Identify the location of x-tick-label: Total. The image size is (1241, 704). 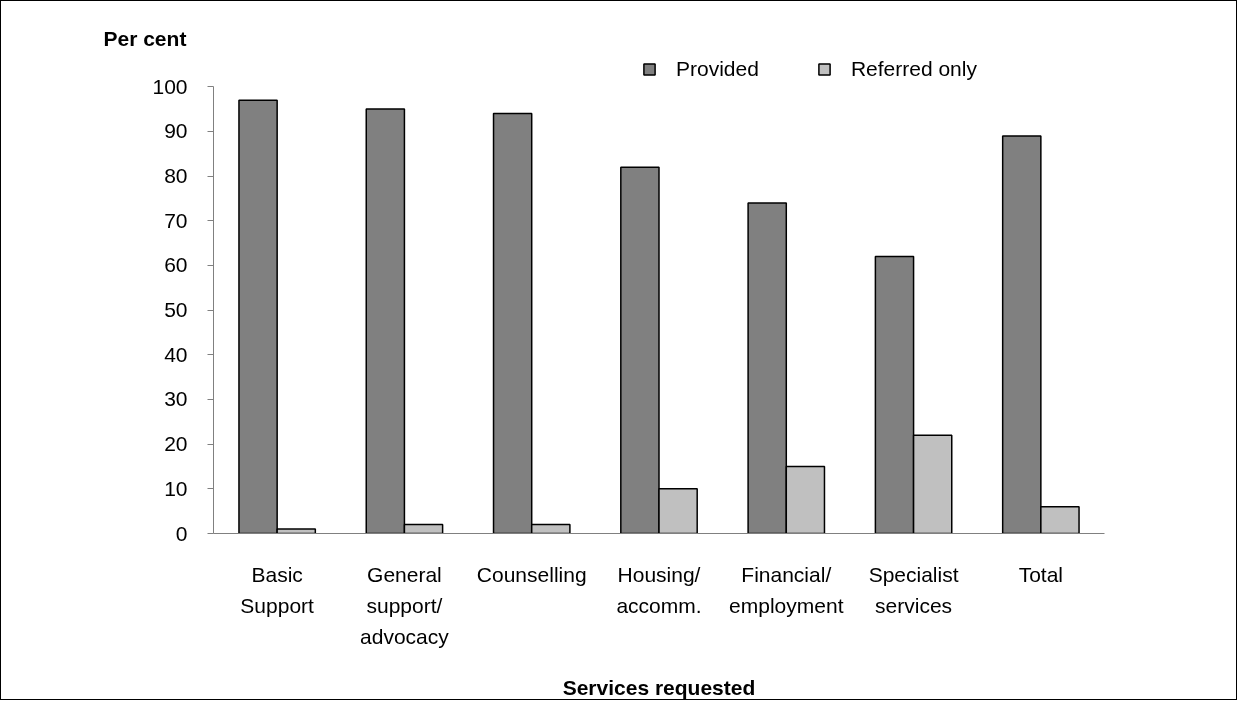
(1041, 574).